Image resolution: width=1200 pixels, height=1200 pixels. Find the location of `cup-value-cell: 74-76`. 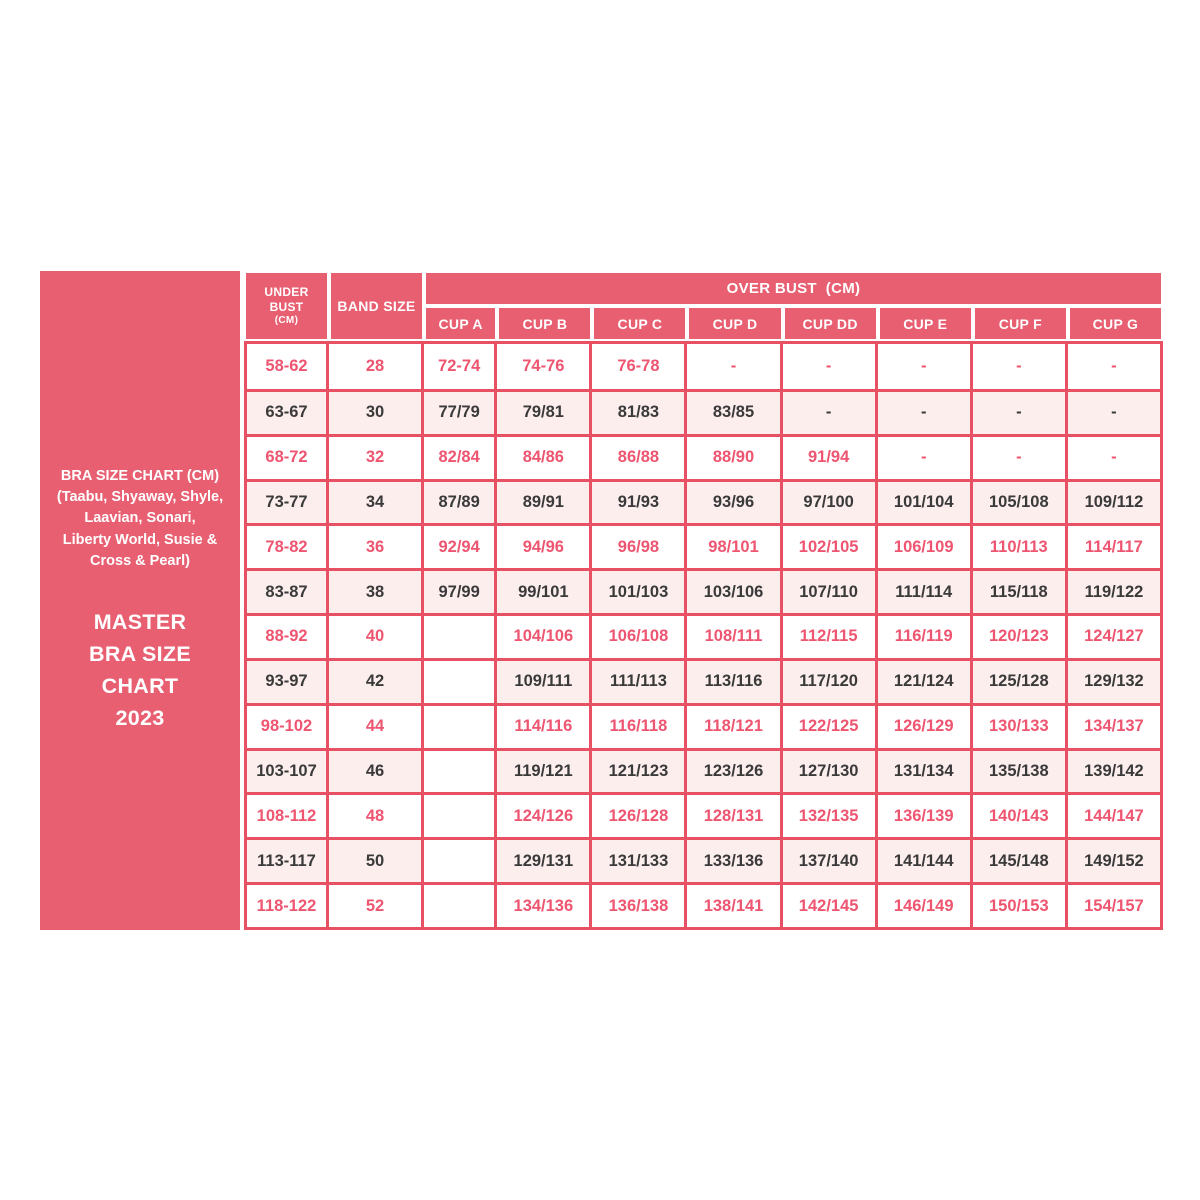

cup-value-cell: 74-76 is located at coordinates (545, 366).